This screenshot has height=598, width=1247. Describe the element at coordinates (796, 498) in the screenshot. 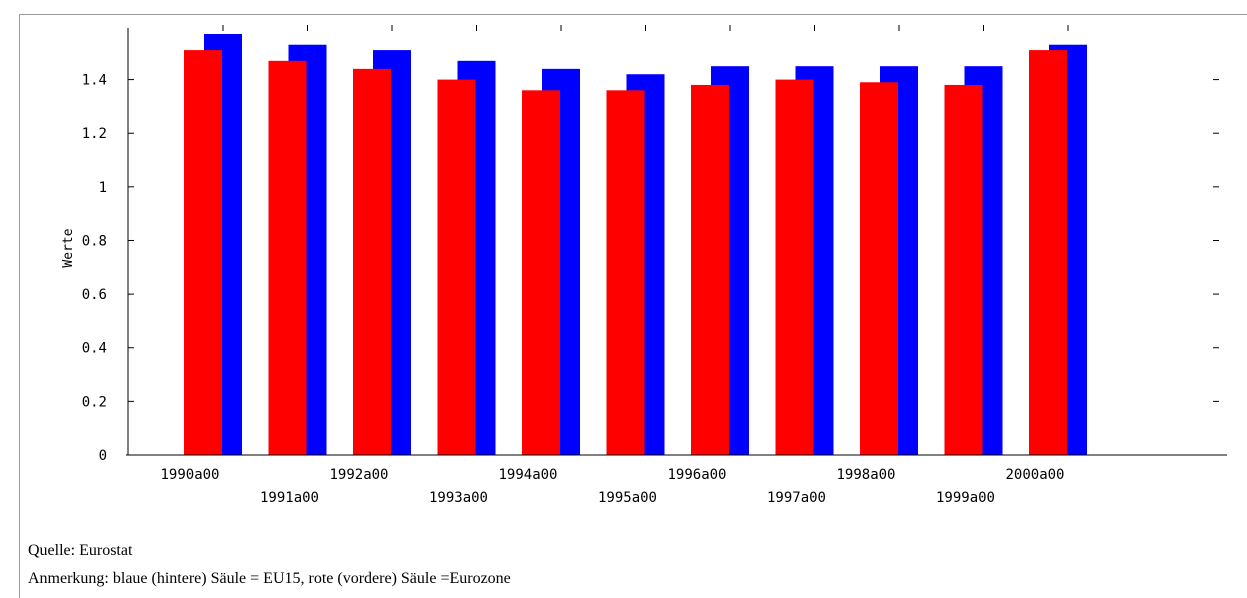

I see `x-tick-label-1997a00: 1997a00` at that location.